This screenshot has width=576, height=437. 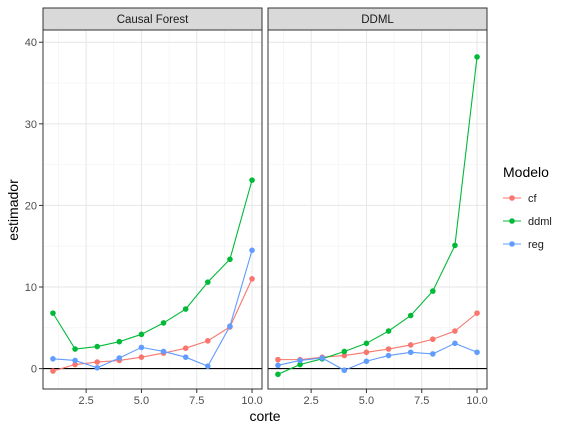 I want to click on legend-key-point-cf, so click(x=512, y=198).